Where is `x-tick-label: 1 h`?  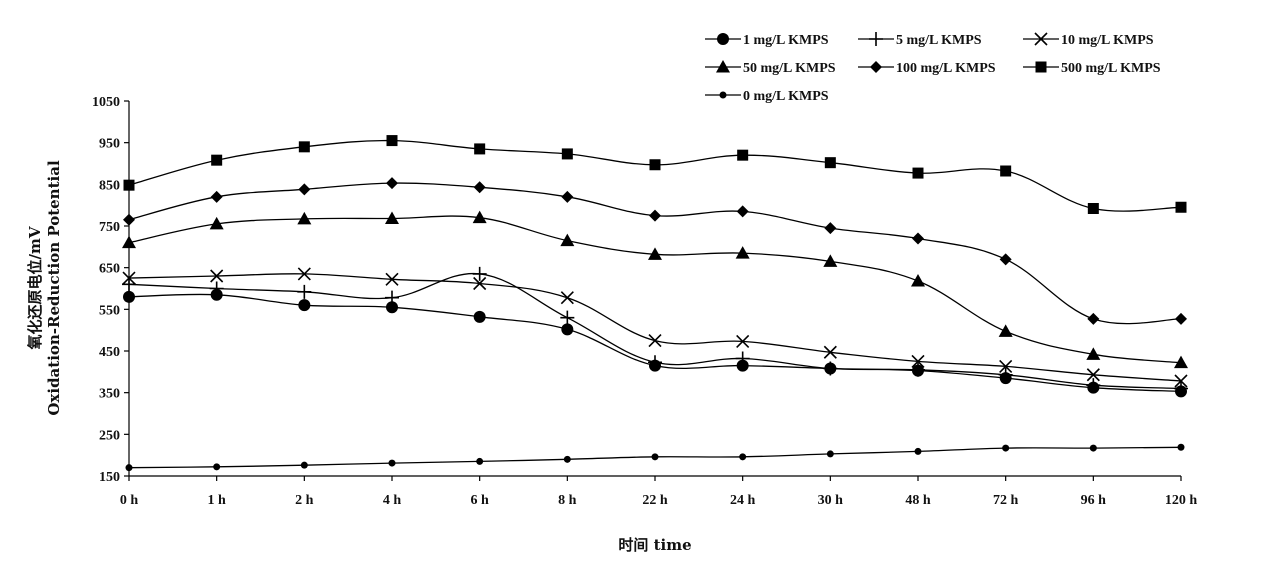 x-tick-label: 1 h is located at coordinates (217, 500).